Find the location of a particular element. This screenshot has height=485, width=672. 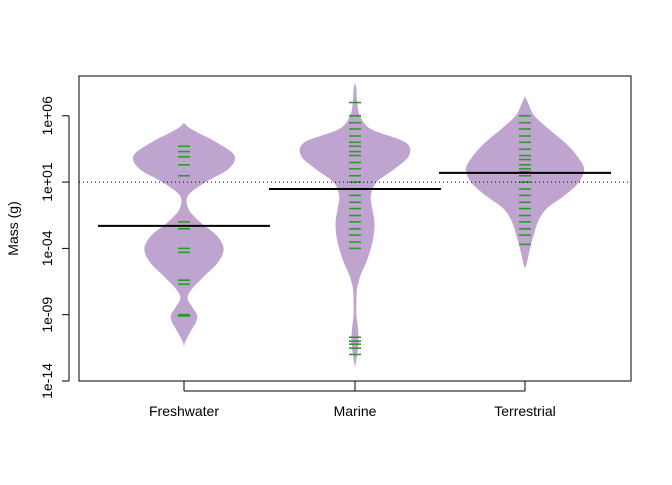

bean-marine is located at coordinates (355, 225).